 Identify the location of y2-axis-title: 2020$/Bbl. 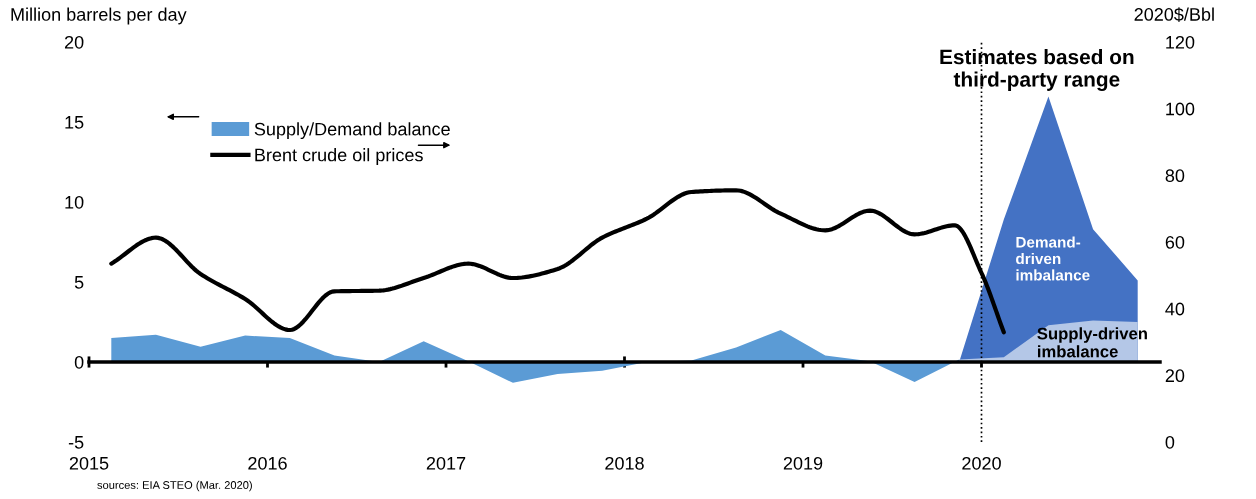
(1174, 14).